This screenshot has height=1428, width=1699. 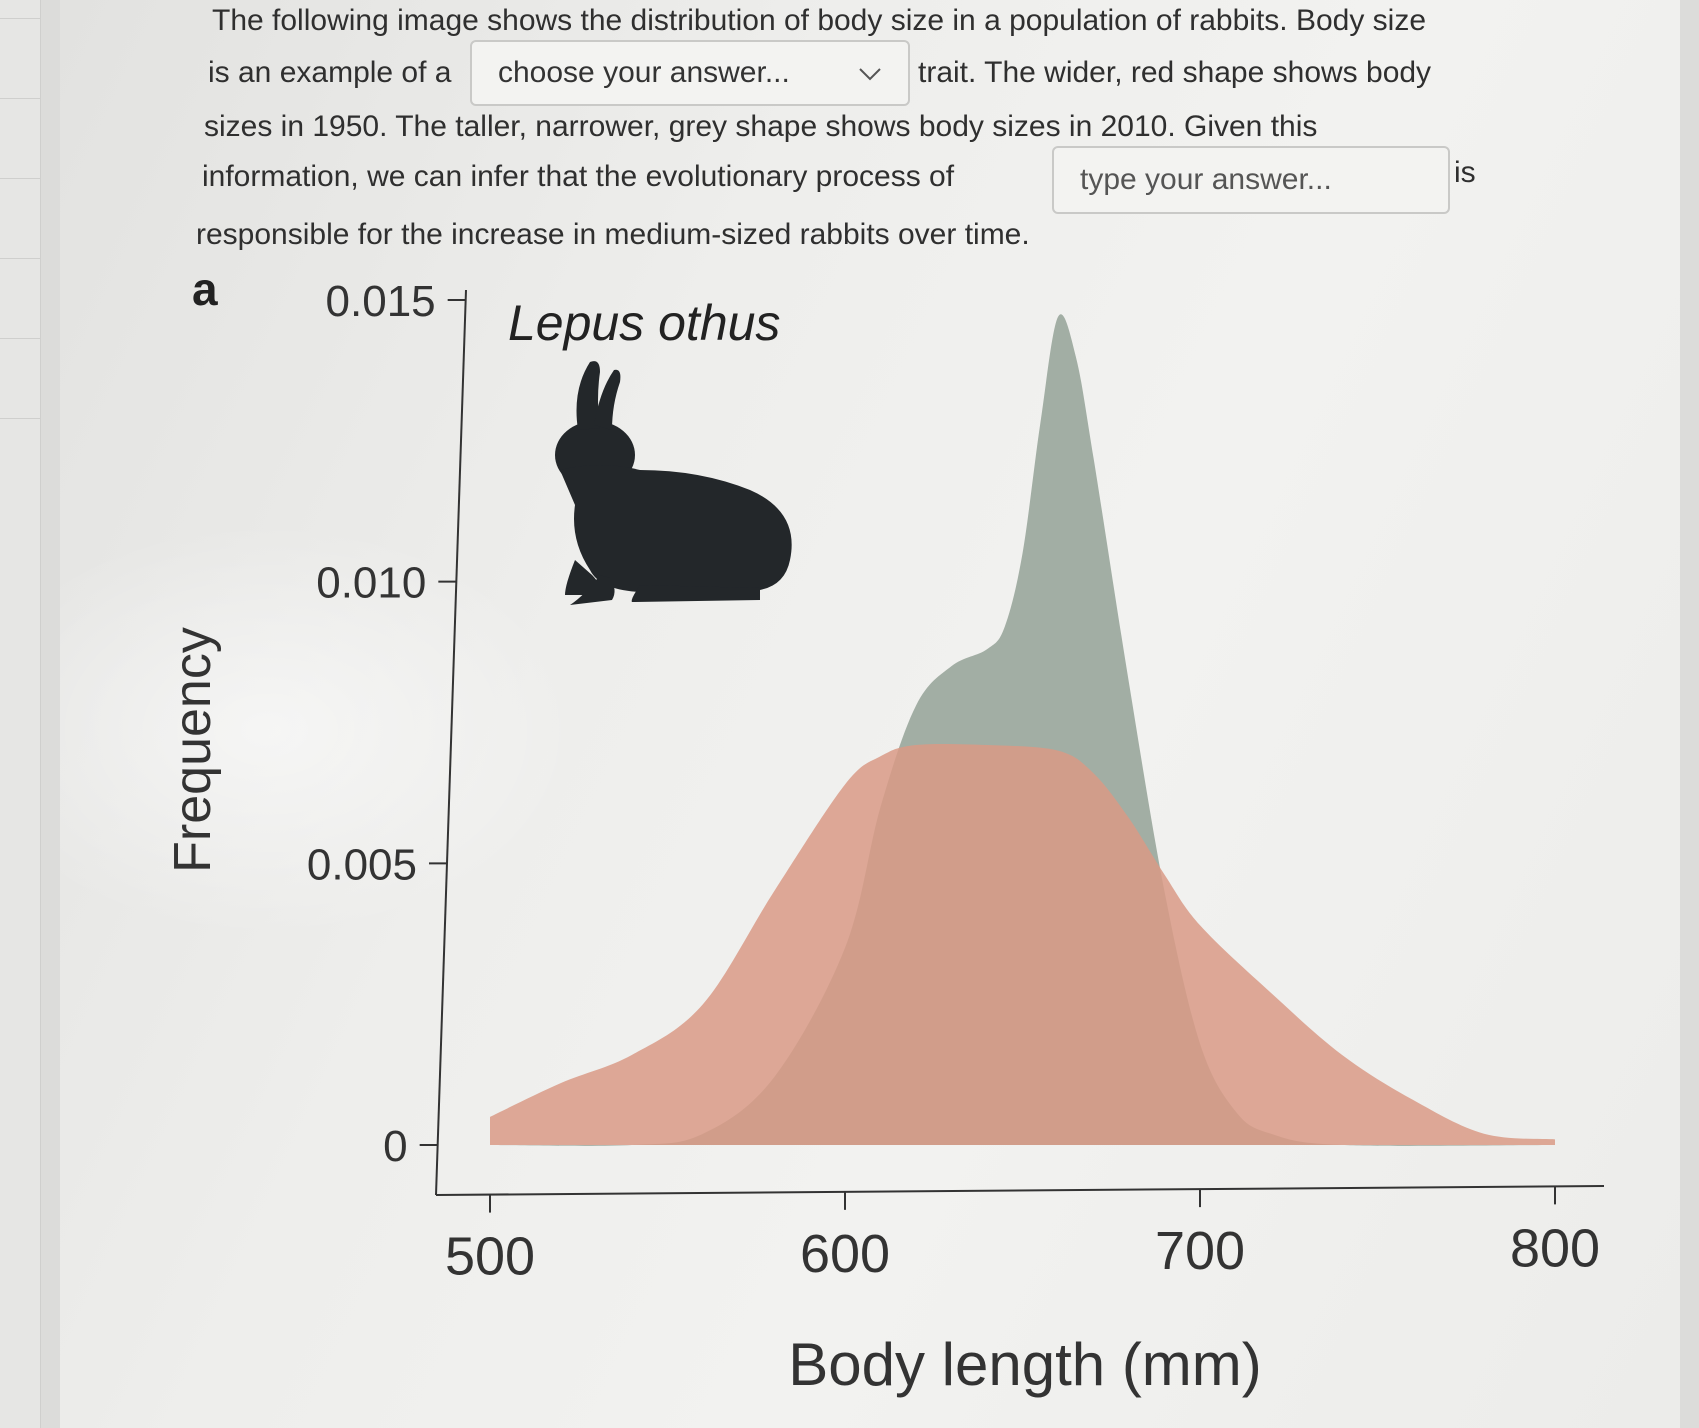 I want to click on y-axis-line, so click(x=451, y=742).